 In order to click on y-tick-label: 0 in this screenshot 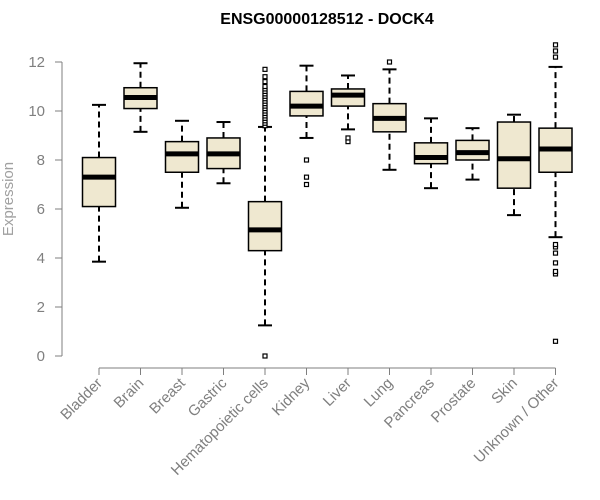, I will do `click(41, 356)`.